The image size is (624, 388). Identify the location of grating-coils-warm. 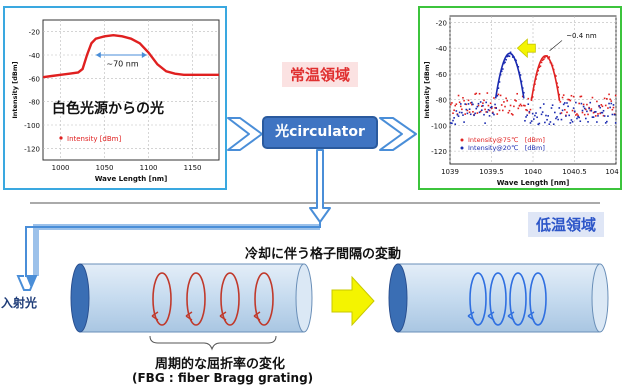
(212, 299).